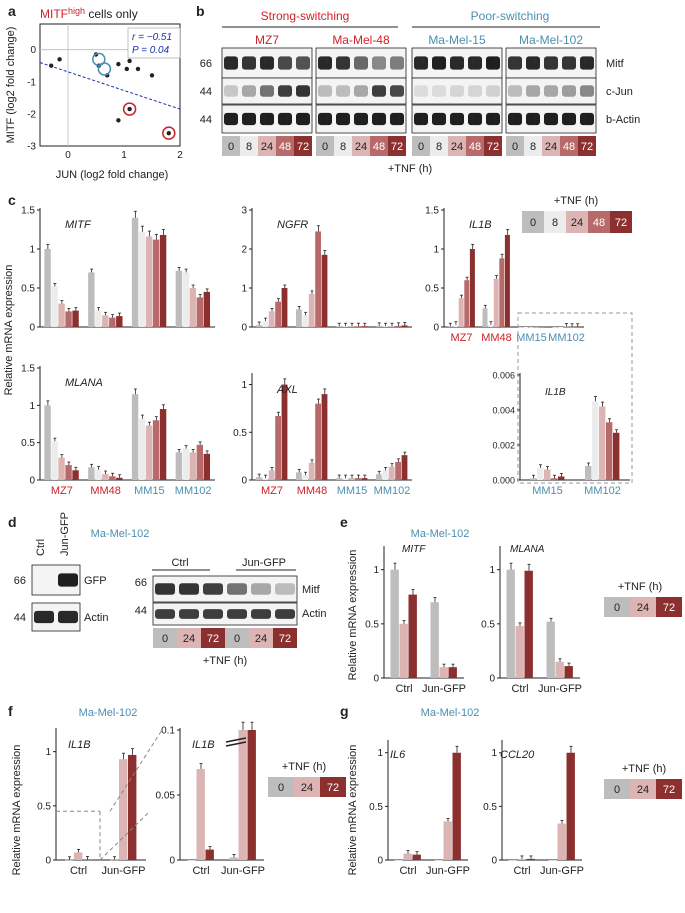 Image resolution: width=685 pixels, height=913 pixels. Describe the element at coordinates (533, 223) in the screenshot. I see `c-legend-label: 0` at that location.